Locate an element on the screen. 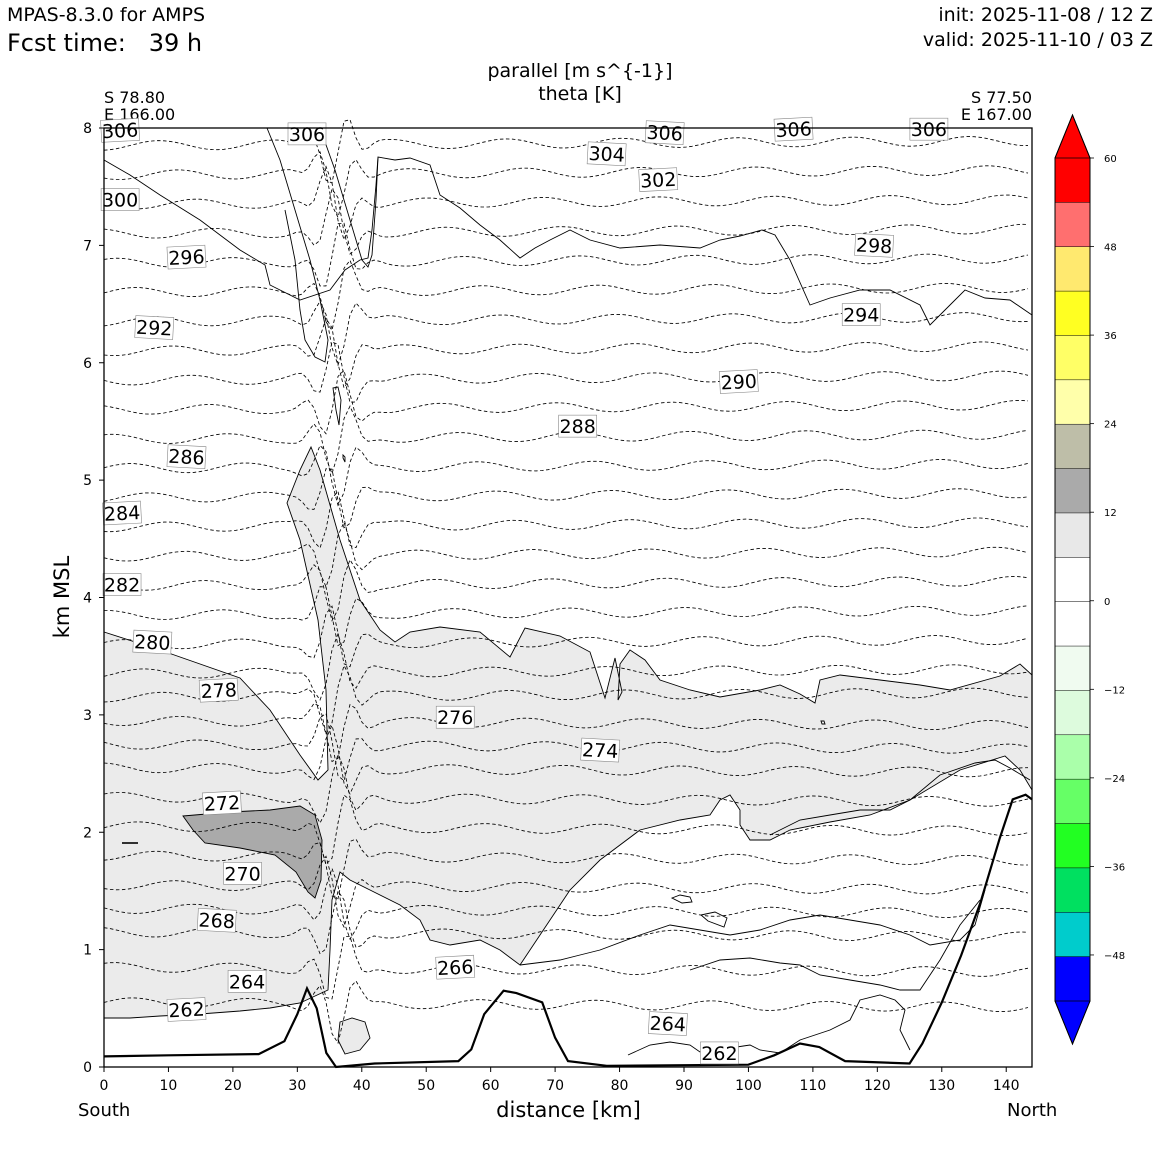 The width and height of the screenshot is (1160, 1160). theta-label-text: 284 is located at coordinates (121, 514).